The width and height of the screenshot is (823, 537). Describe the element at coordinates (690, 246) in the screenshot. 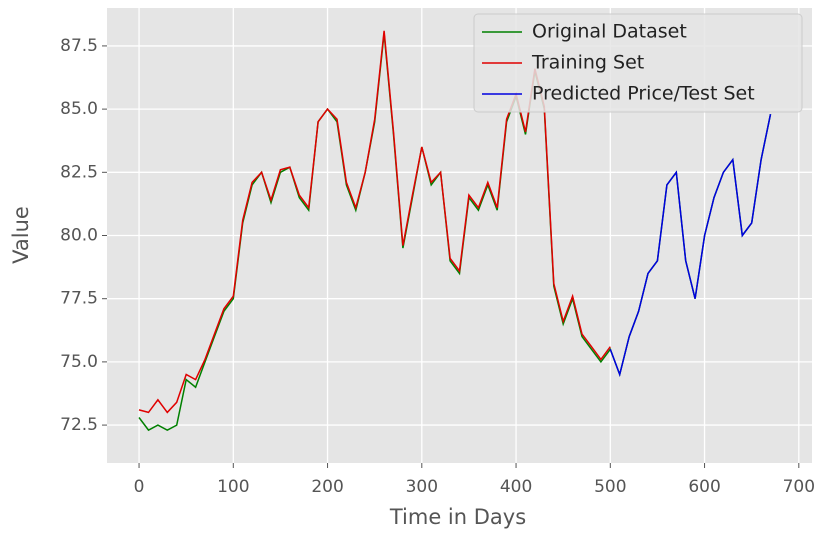

I see `series-line` at that location.